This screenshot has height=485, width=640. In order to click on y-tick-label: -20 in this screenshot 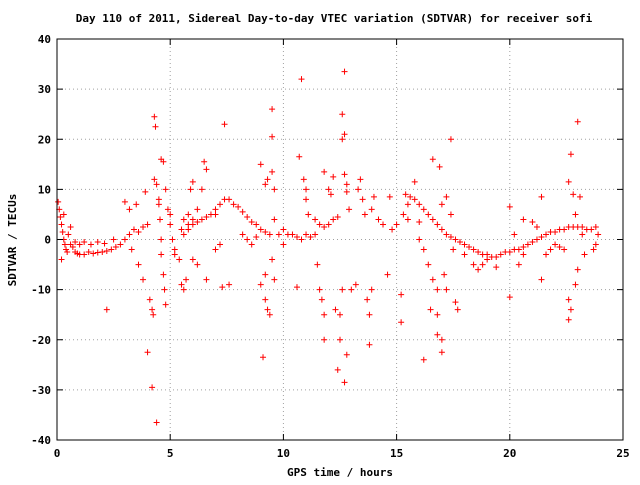, I will do `click(41, 340)`.